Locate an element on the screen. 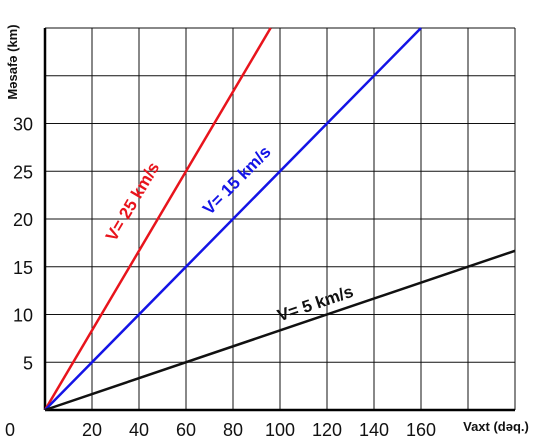 This screenshot has height=441, width=544. y-axis-label: Məsafə (km) is located at coordinates (12, 61).